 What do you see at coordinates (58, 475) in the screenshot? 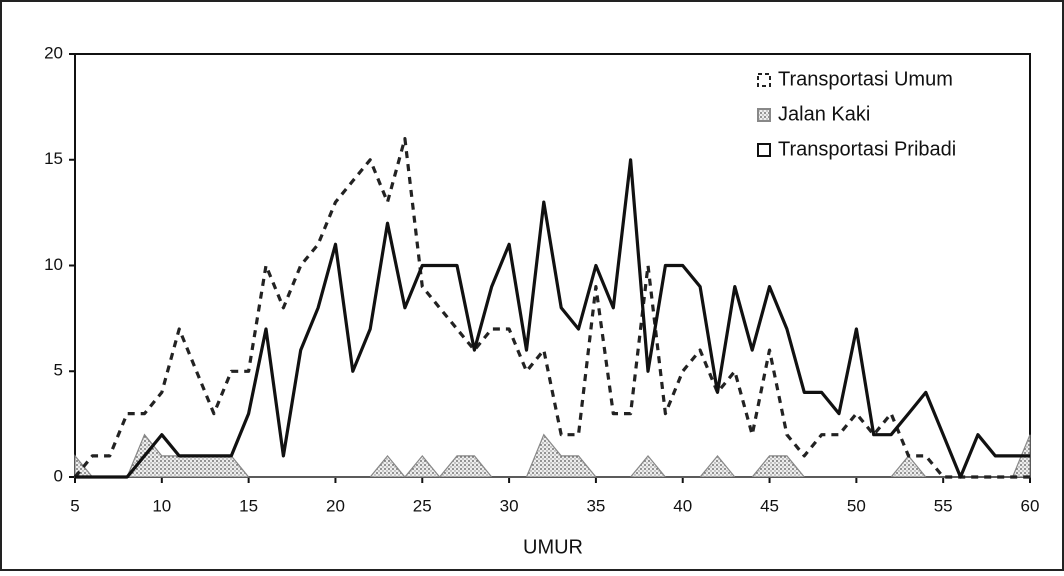
I see `y-tick-label: 0` at bounding box center [58, 475].